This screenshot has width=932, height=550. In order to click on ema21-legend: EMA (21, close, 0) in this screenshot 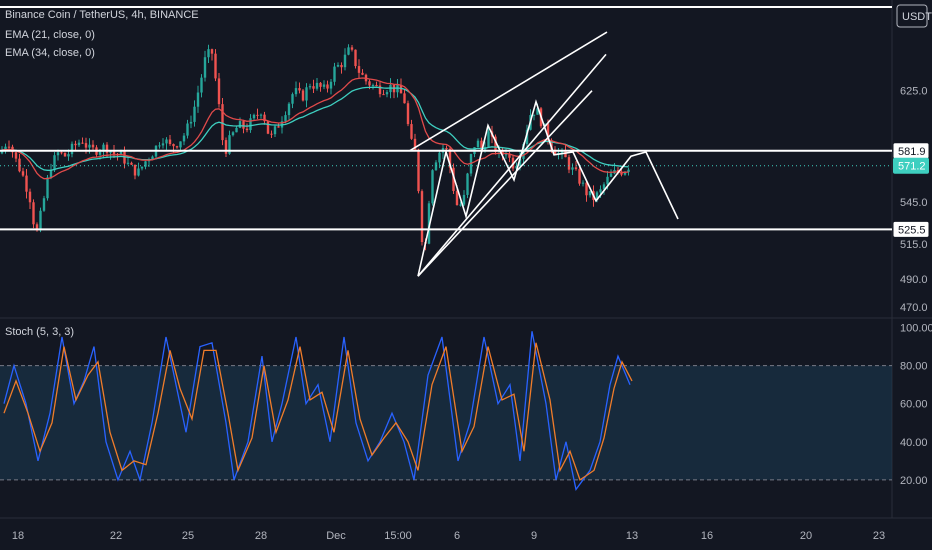, I will do `click(50, 35)`.